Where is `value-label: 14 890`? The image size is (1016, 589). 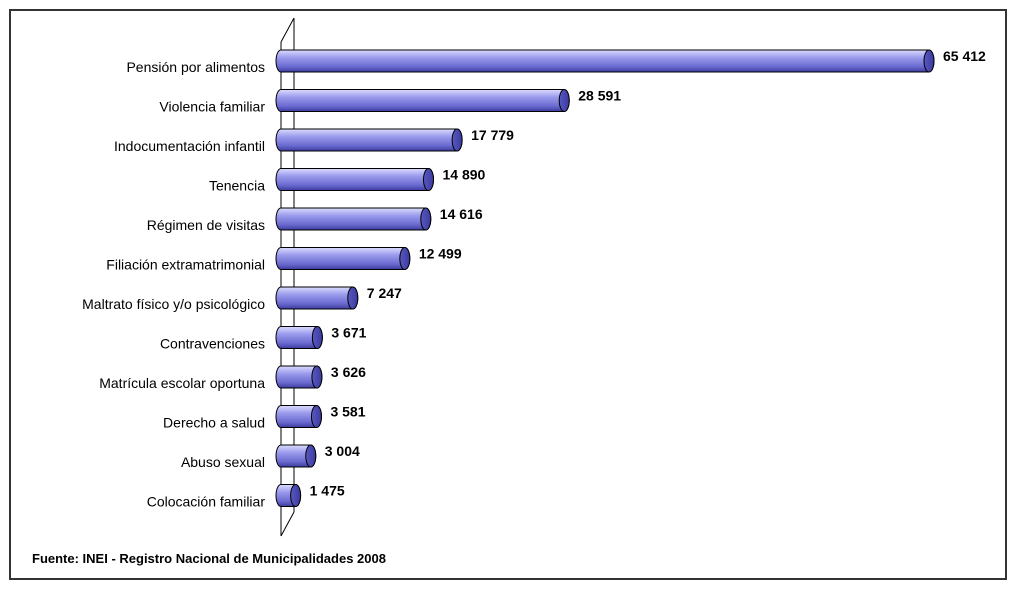 value-label: 14 890 is located at coordinates (464, 175).